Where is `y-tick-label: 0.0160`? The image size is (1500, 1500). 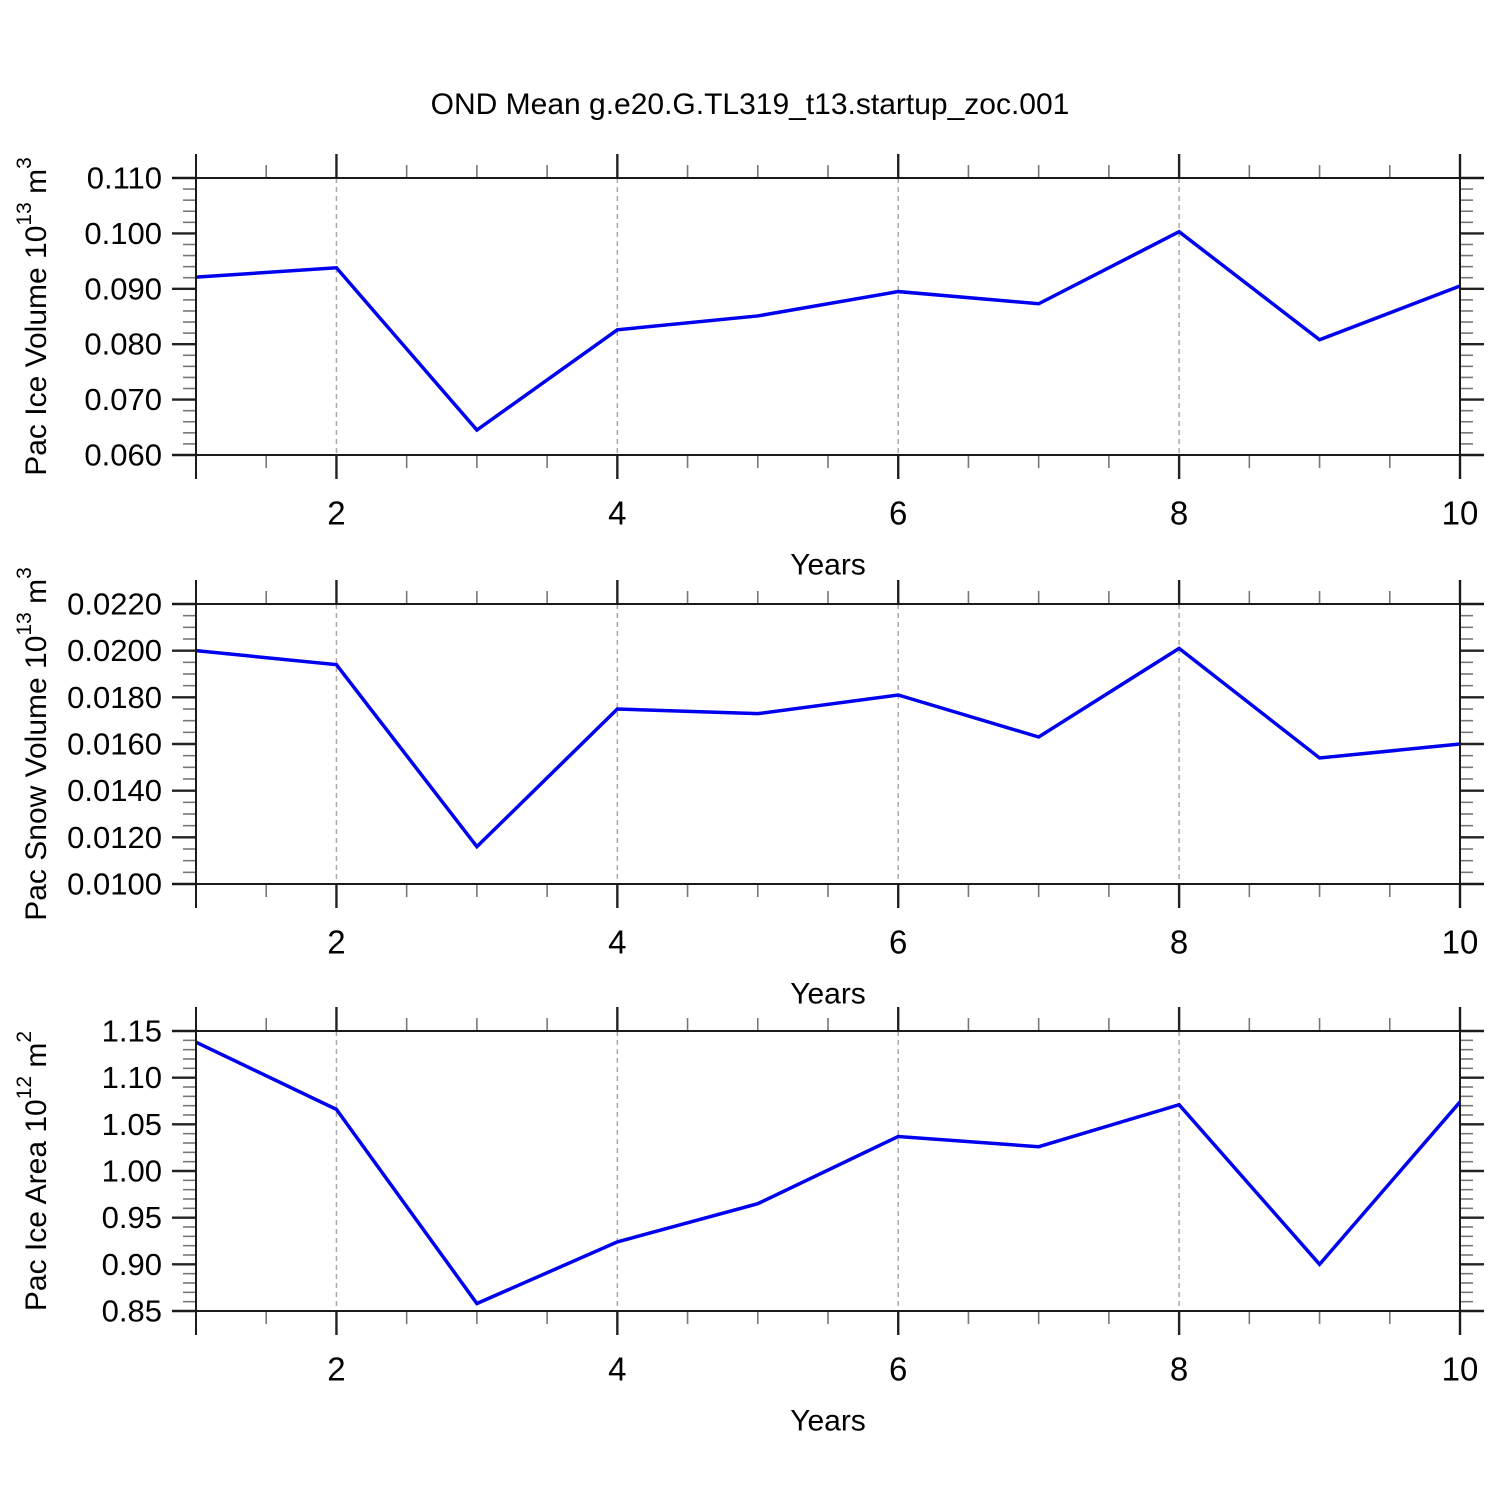
y-tick-label: 0.0160 is located at coordinates (114, 744).